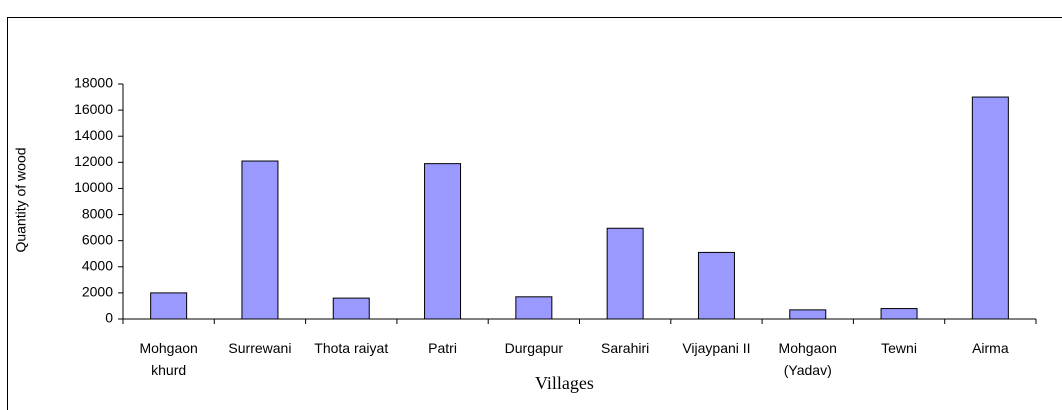  Describe the element at coordinates (21, 199) in the screenshot. I see `y-axis-label: Quantity of wood` at that location.